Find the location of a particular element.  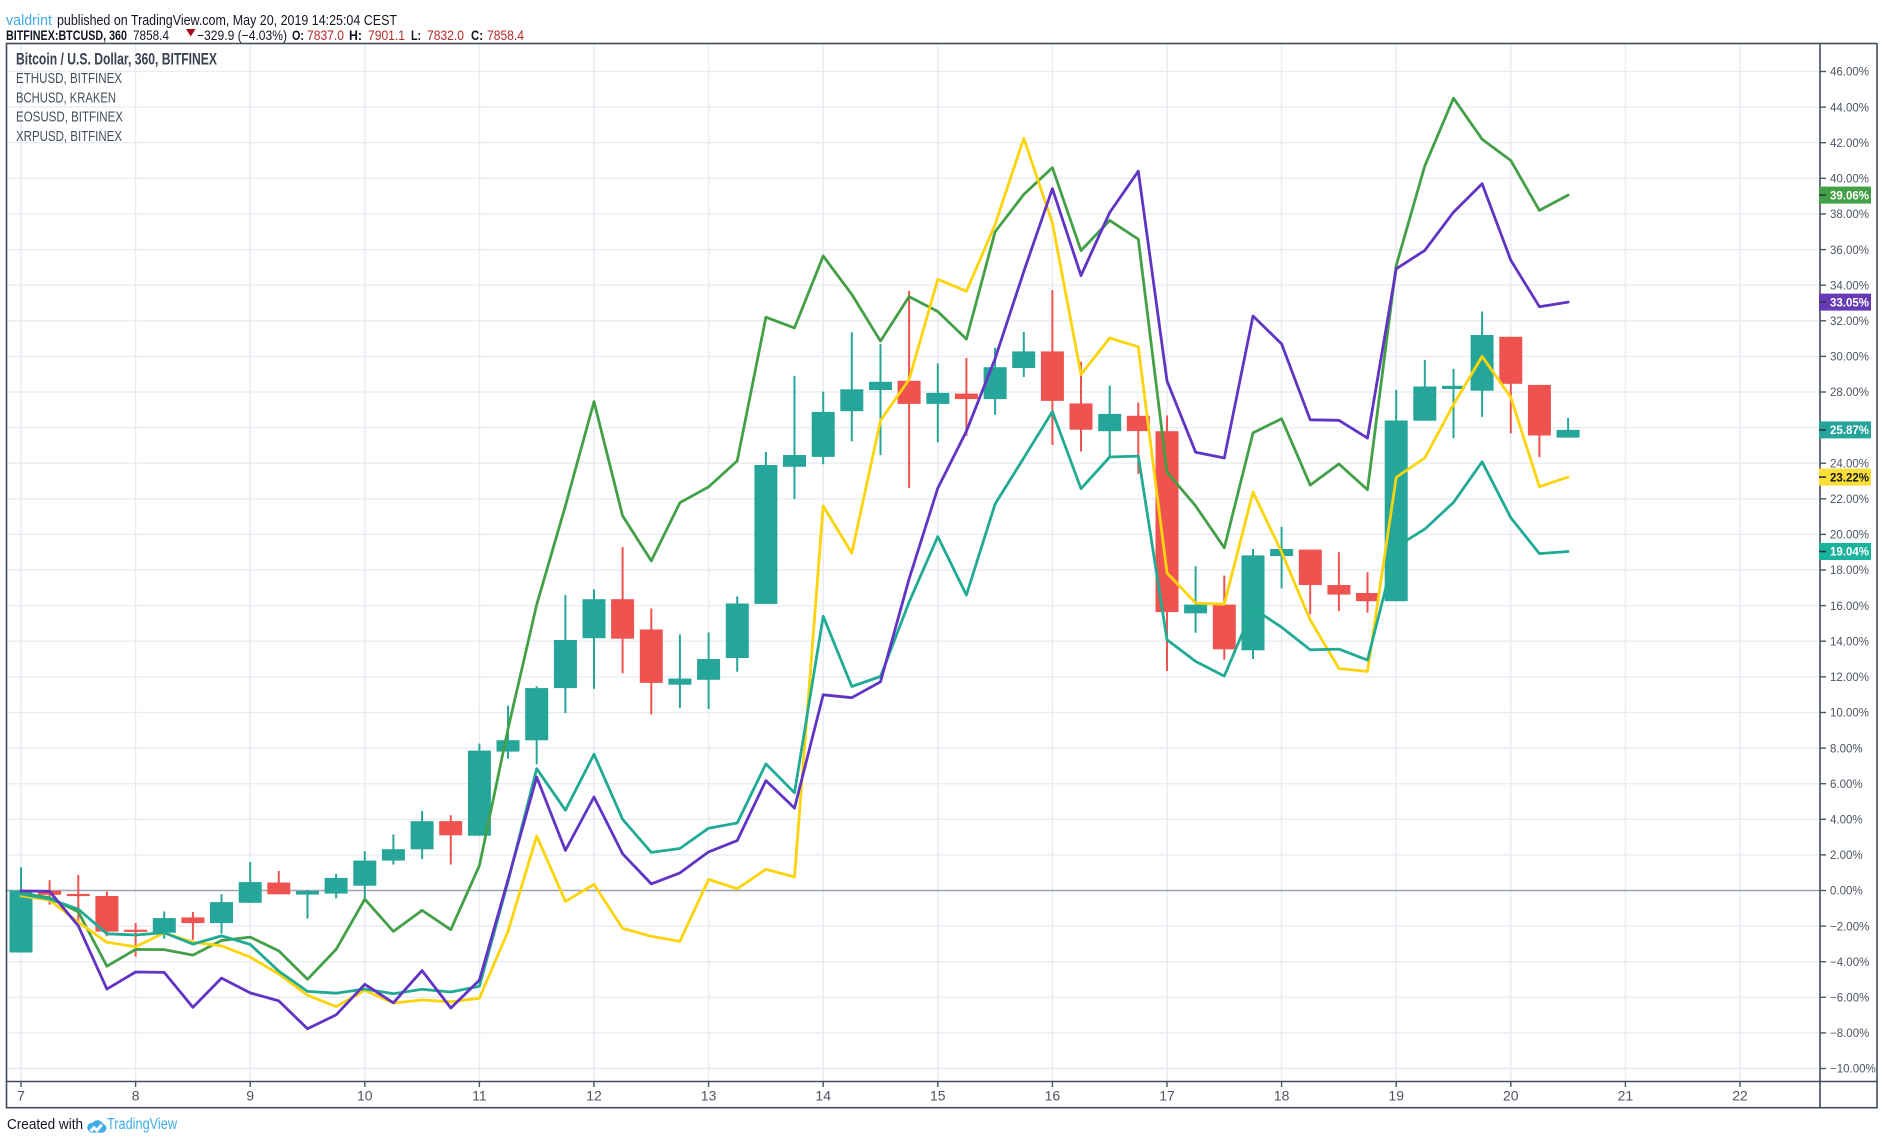

svg-text: 44.00% is located at coordinates (1849, 108).